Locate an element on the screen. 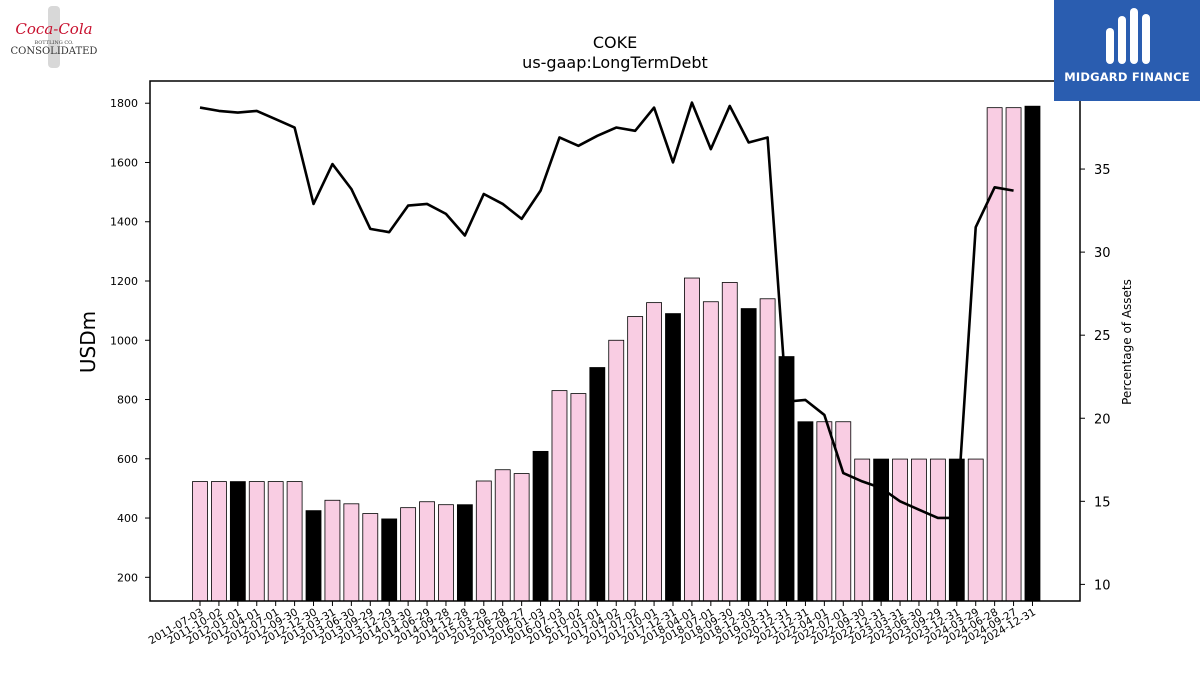  chart-title: COKE is located at coordinates (615, 42).